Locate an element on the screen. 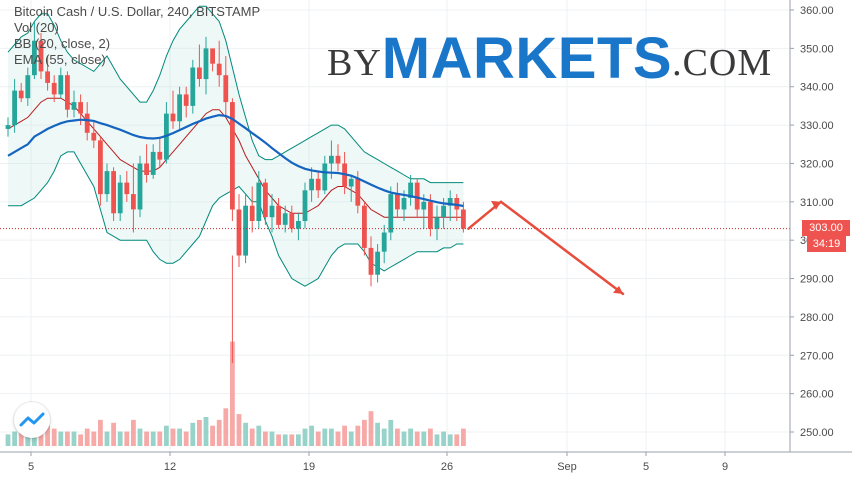 The height and width of the screenshot is (483, 852). price-tick-label-7: 320.00 is located at coordinates (817, 164).